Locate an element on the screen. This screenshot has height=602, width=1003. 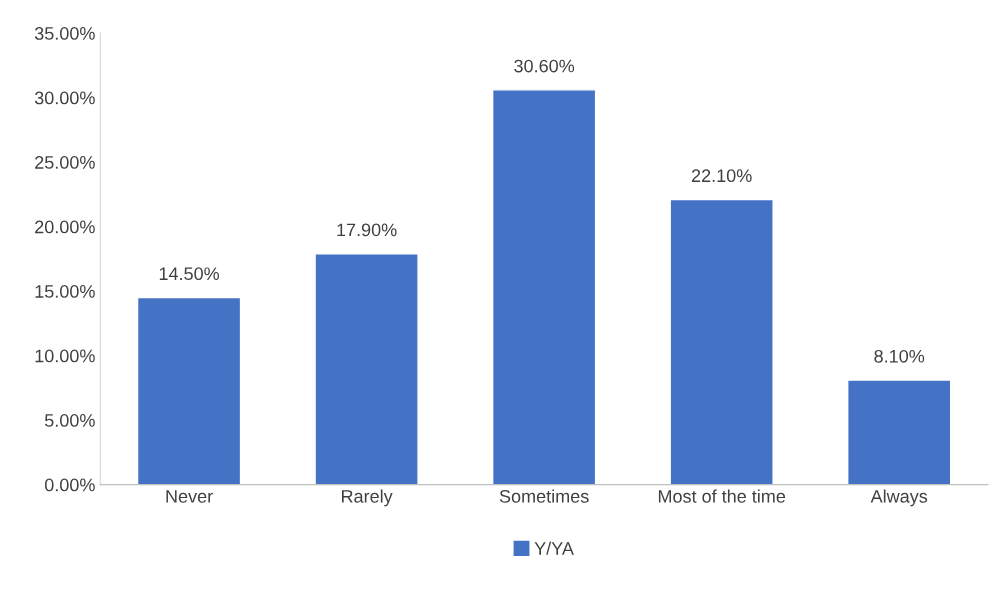
data-label: 17.90% is located at coordinates (367, 230).